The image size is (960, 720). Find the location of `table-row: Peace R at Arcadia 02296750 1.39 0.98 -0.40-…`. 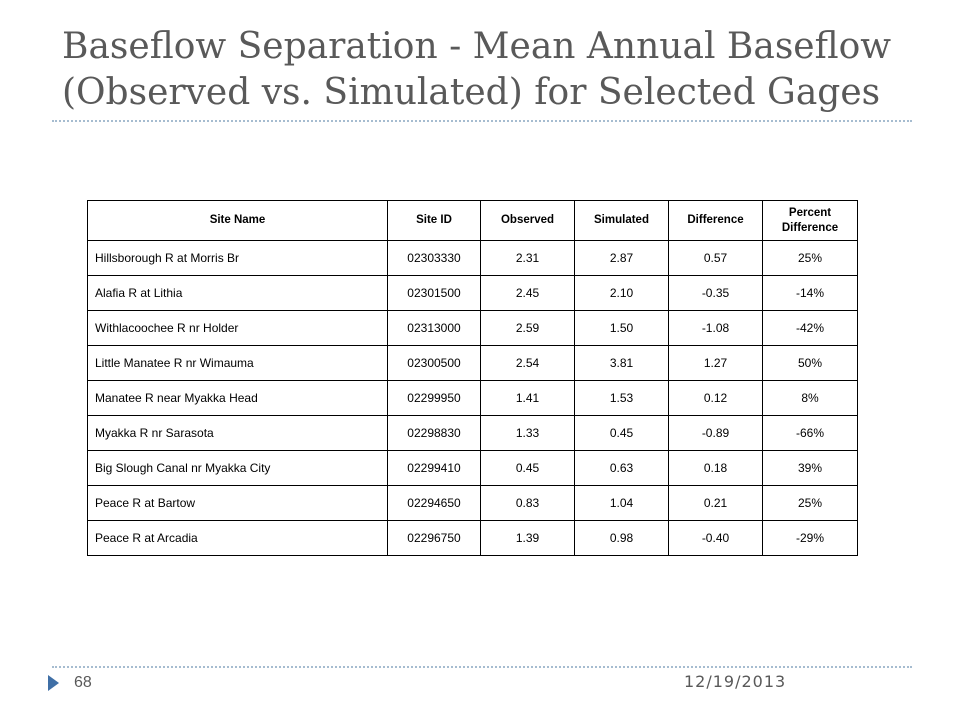

table-row: Peace R at Arcadia 02296750 1.39 0.98 -0.40-… is located at coordinates (472, 538).